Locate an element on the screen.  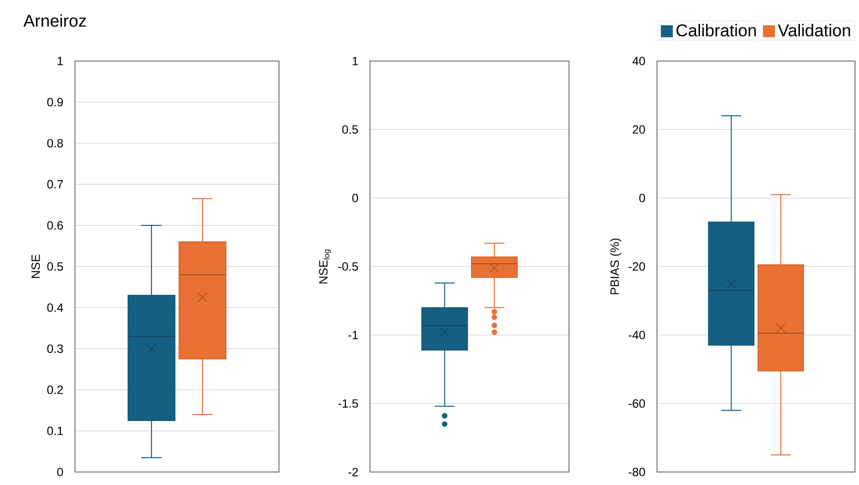
y-tick-label: 0.6 is located at coordinates (55, 225).